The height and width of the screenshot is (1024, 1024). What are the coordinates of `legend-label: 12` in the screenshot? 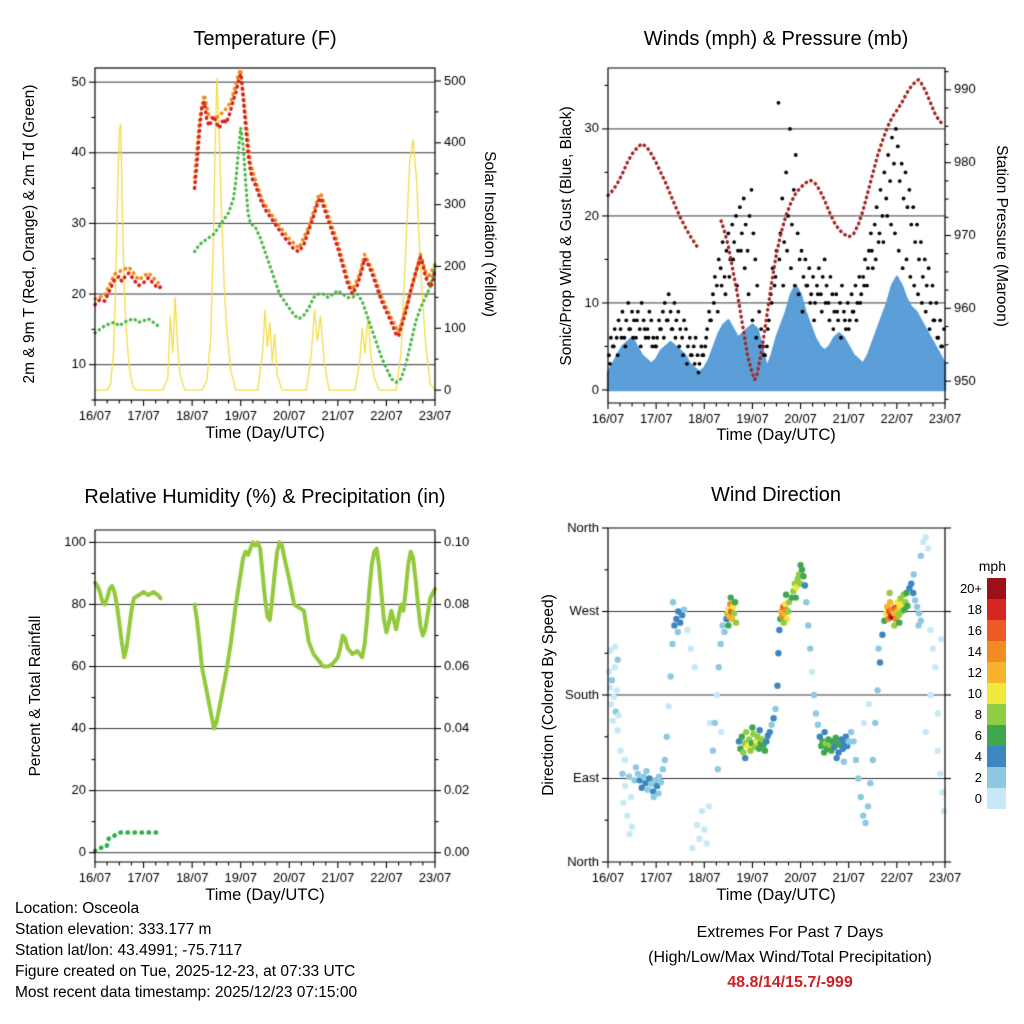 It's located at (974, 672).